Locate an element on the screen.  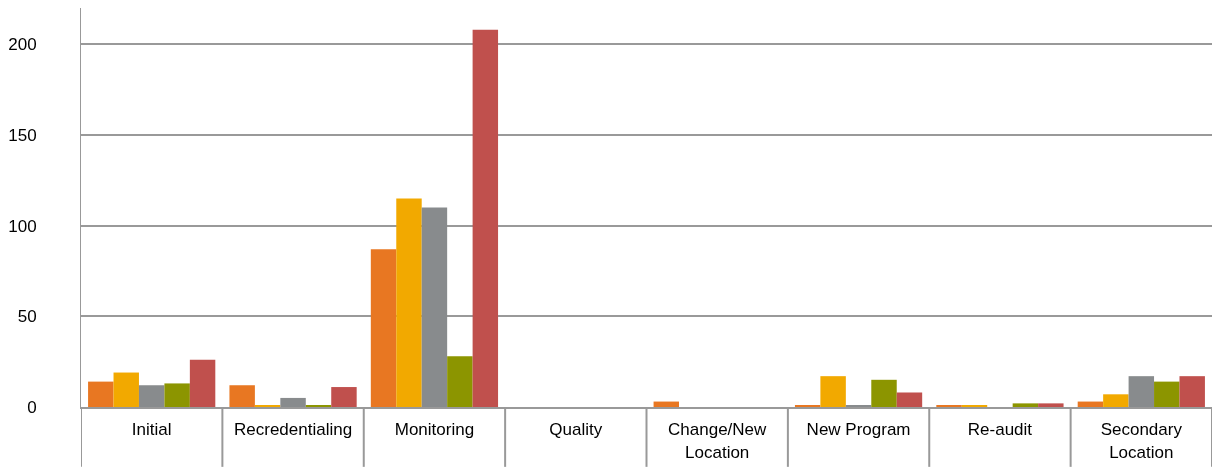
x-tick-label: Secondary Location is located at coordinates (1141, 441).